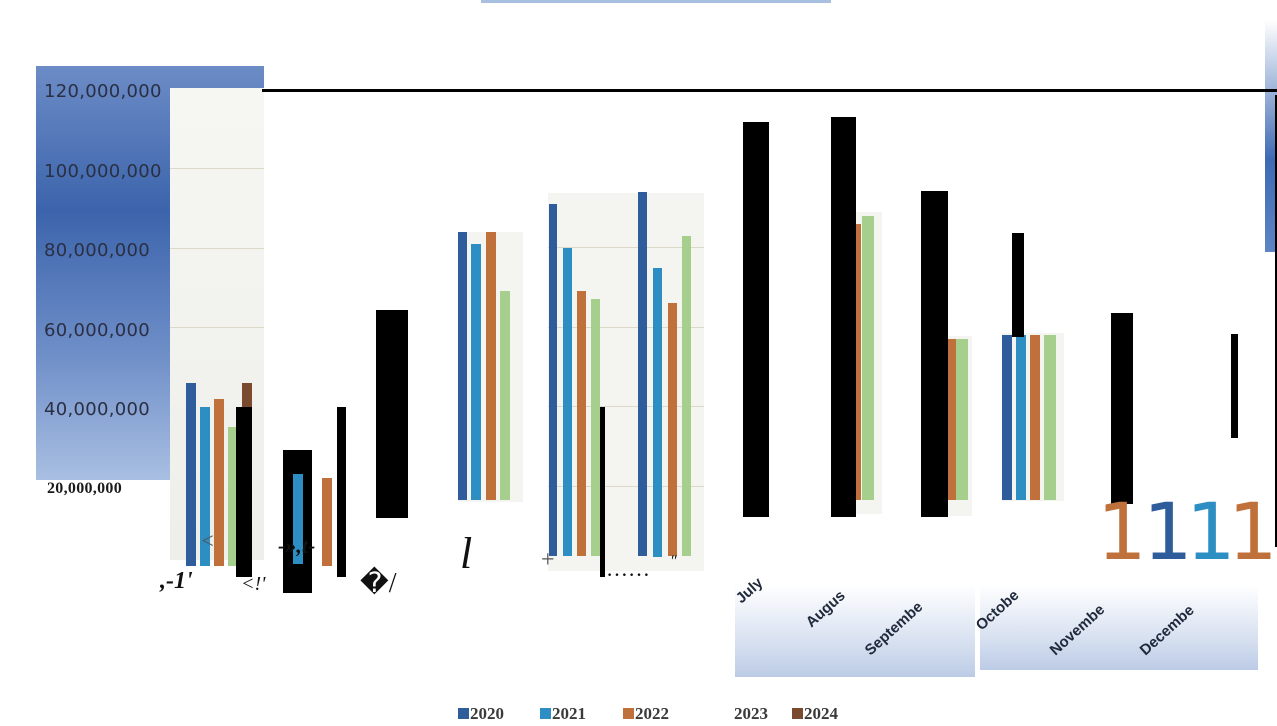 Image resolution: width=1277 pixels, height=726 pixels. I want to click on y-tick-label: 60,000,000, so click(97, 330).